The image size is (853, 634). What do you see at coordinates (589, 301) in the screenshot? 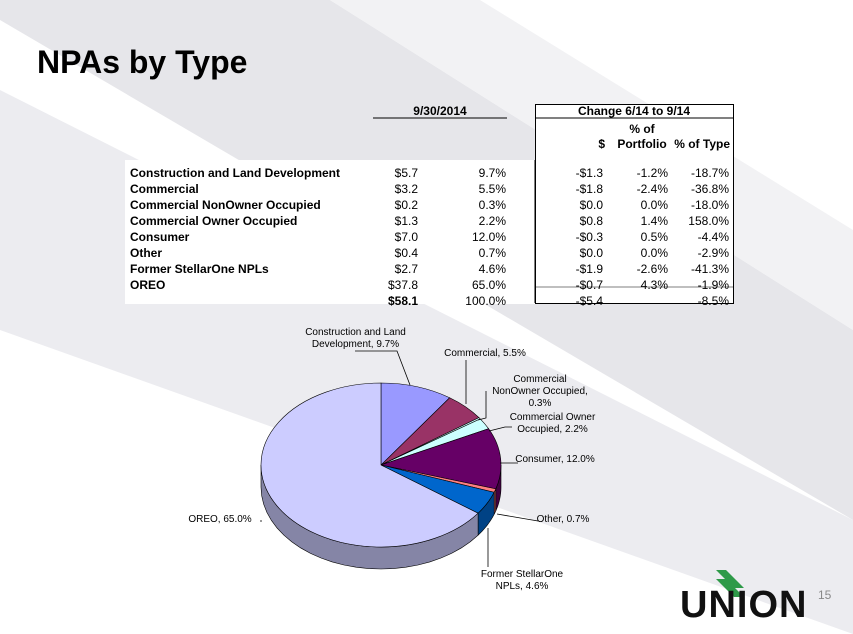
I see `total: -$5.4` at bounding box center [589, 301].